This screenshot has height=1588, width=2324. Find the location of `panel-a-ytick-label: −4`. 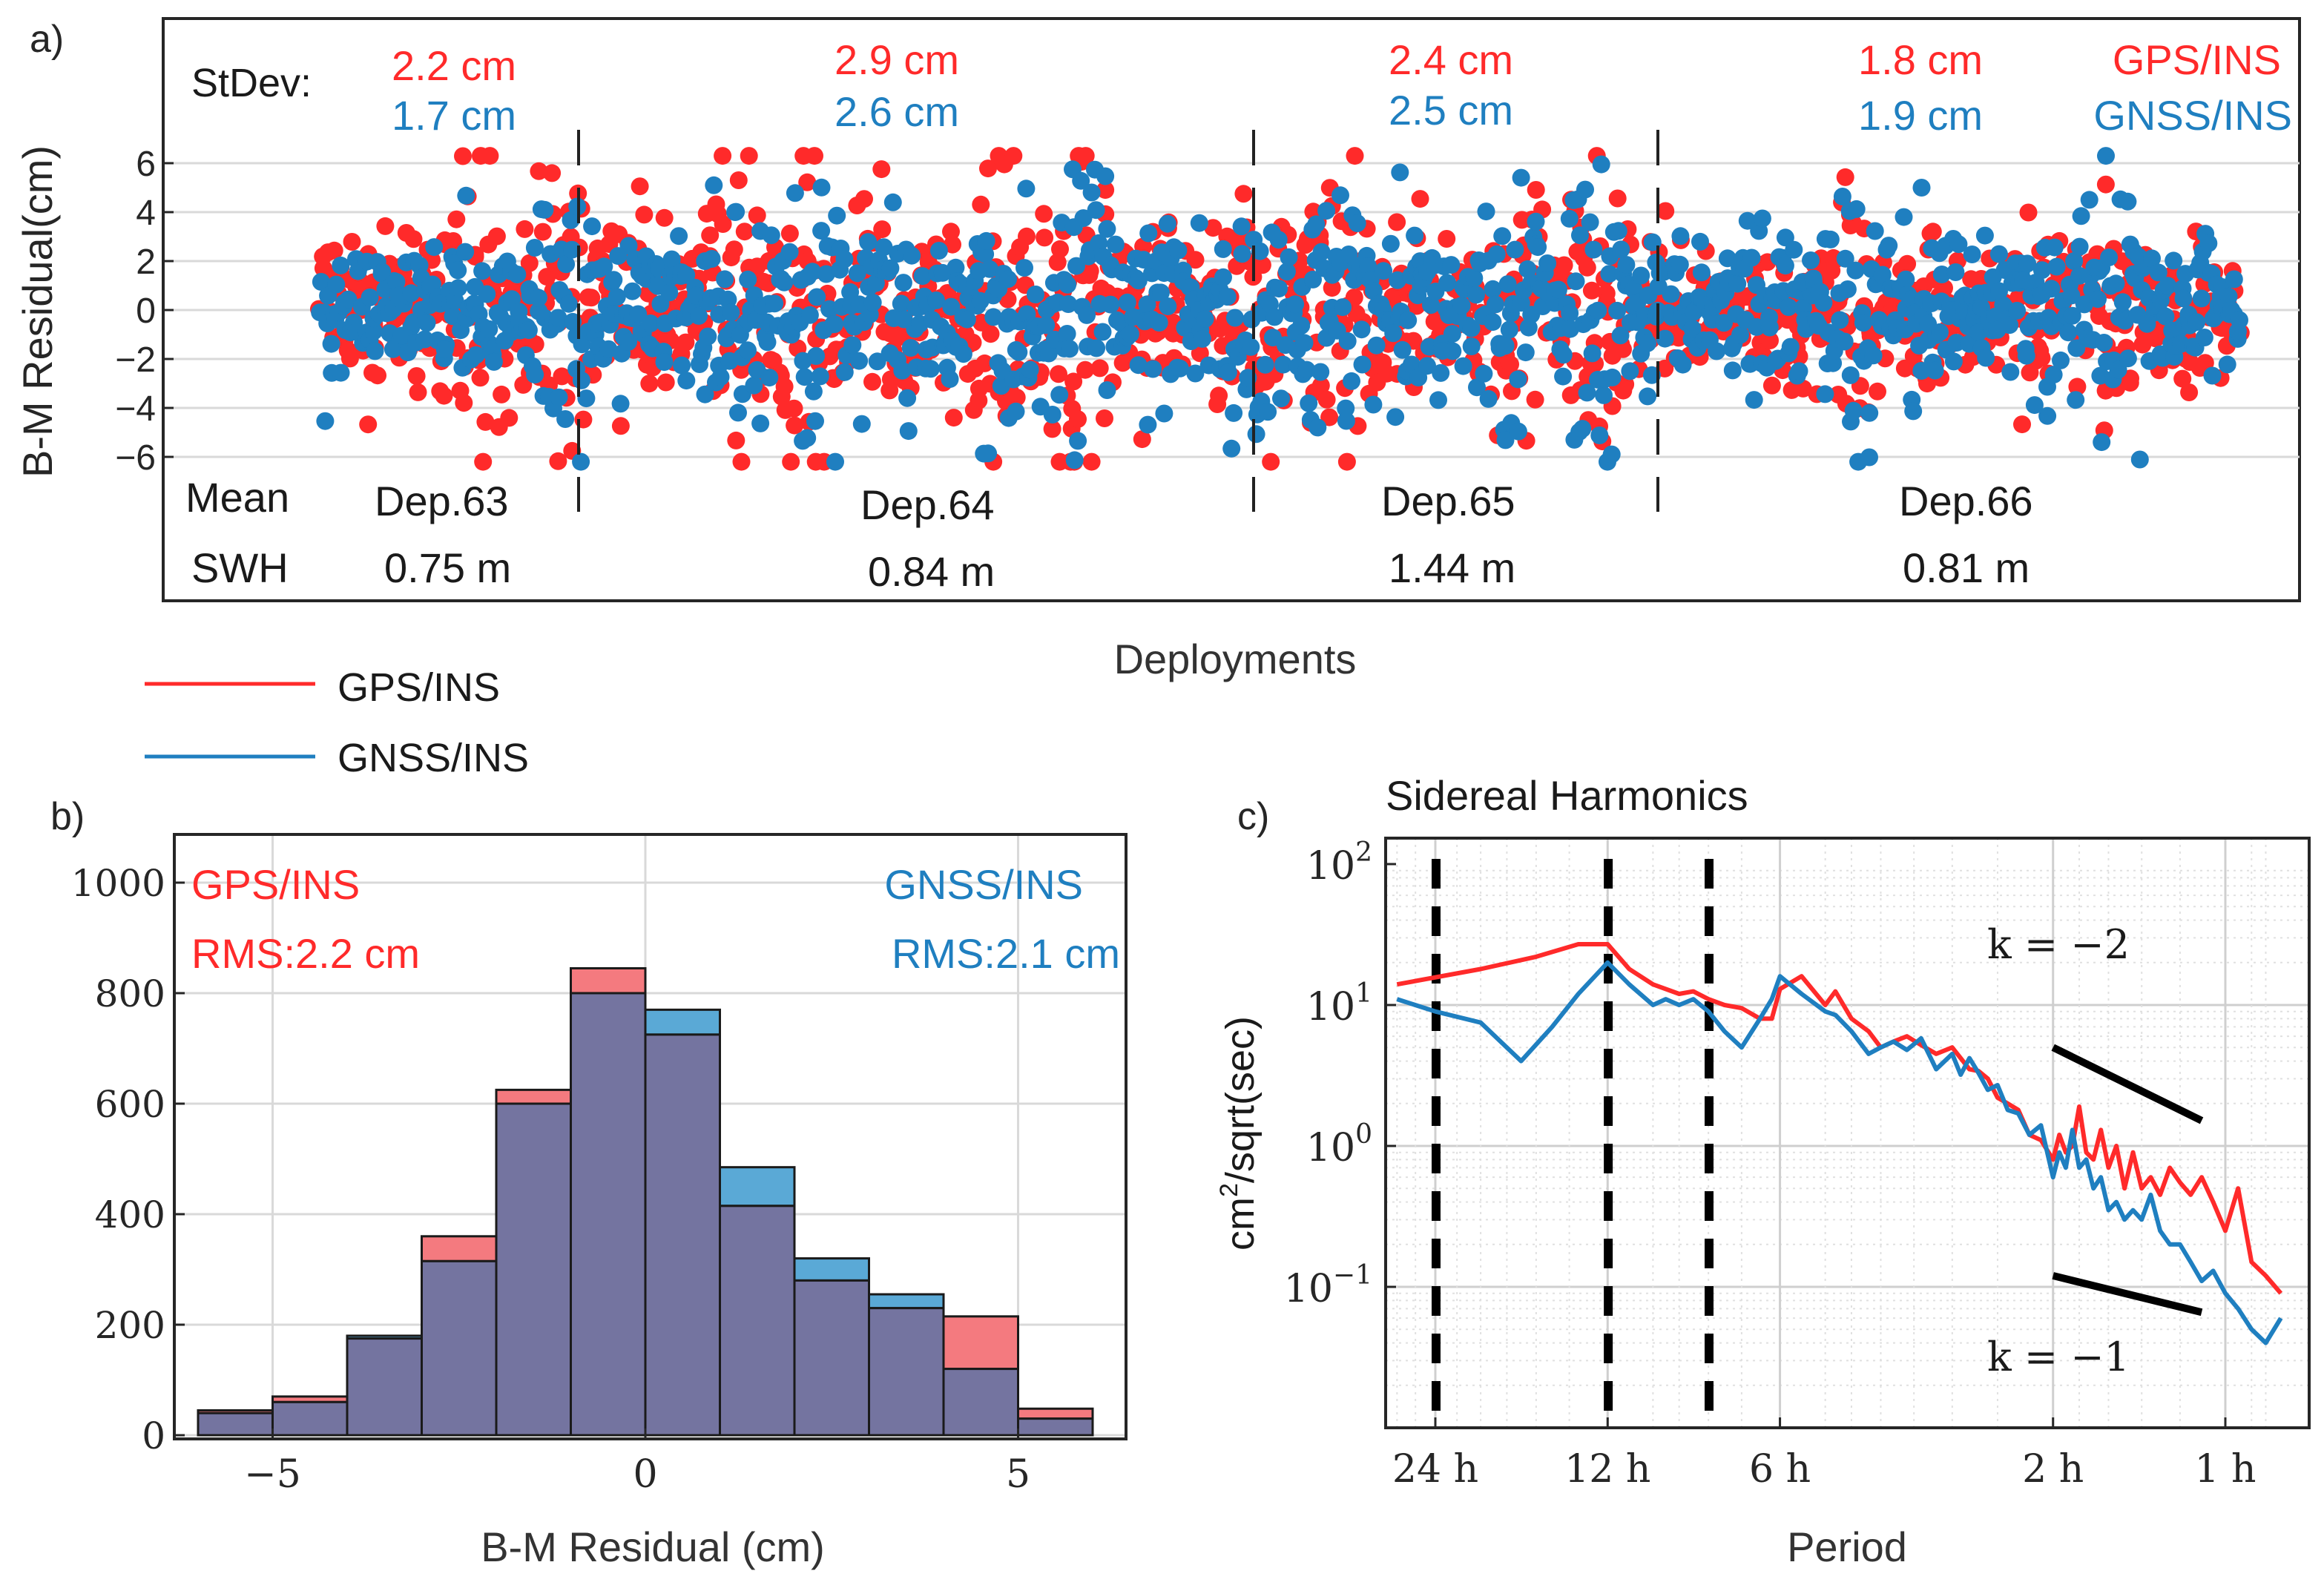

panel-a-ytick-label: −4 is located at coordinates (135, 409).